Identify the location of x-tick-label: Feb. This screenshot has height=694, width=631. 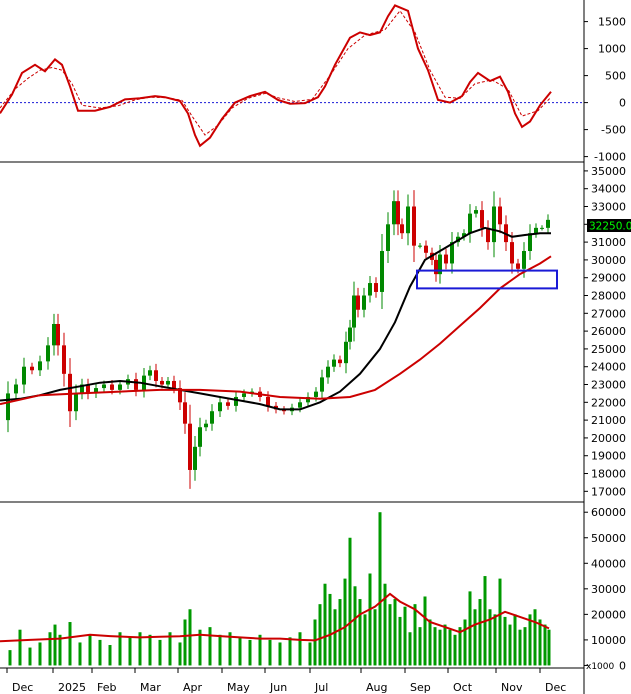
(106, 687).